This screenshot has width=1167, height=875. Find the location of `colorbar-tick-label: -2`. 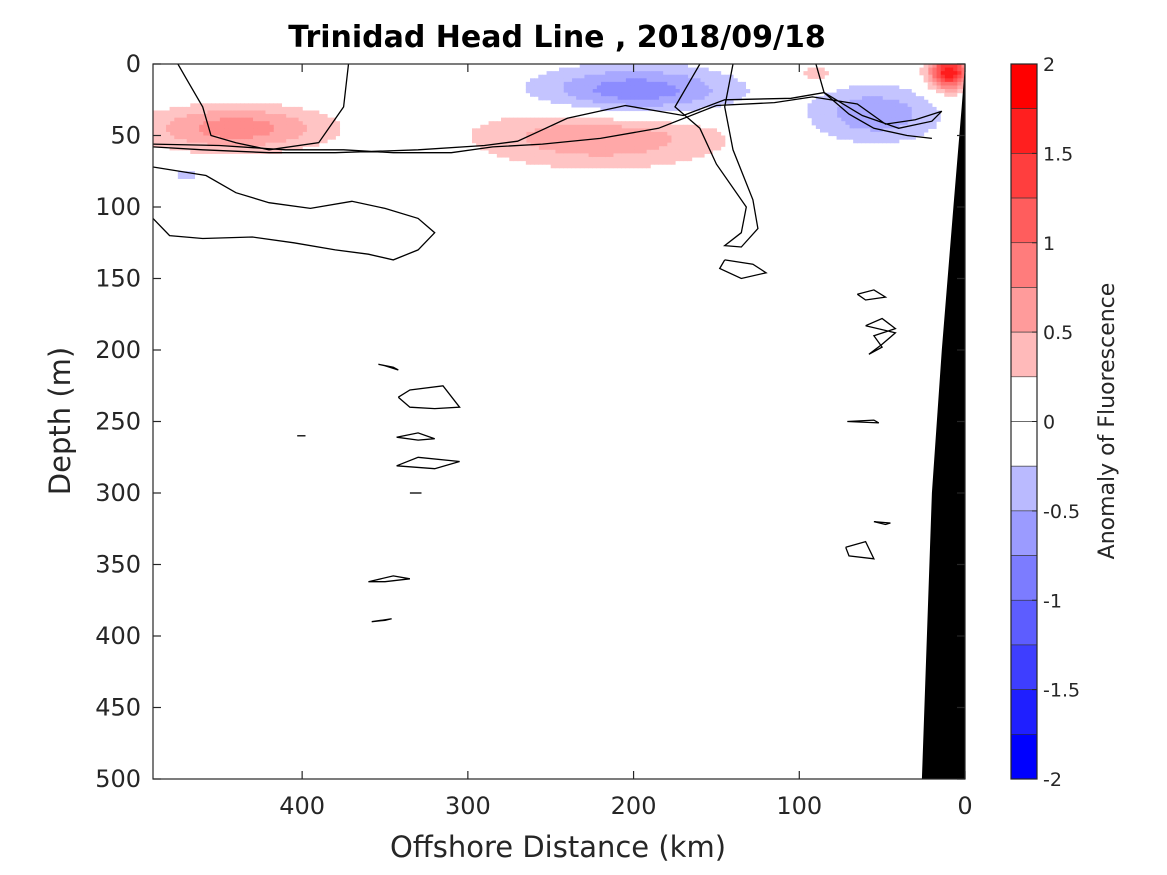

colorbar-tick-label: -2 is located at coordinates (1052, 780).